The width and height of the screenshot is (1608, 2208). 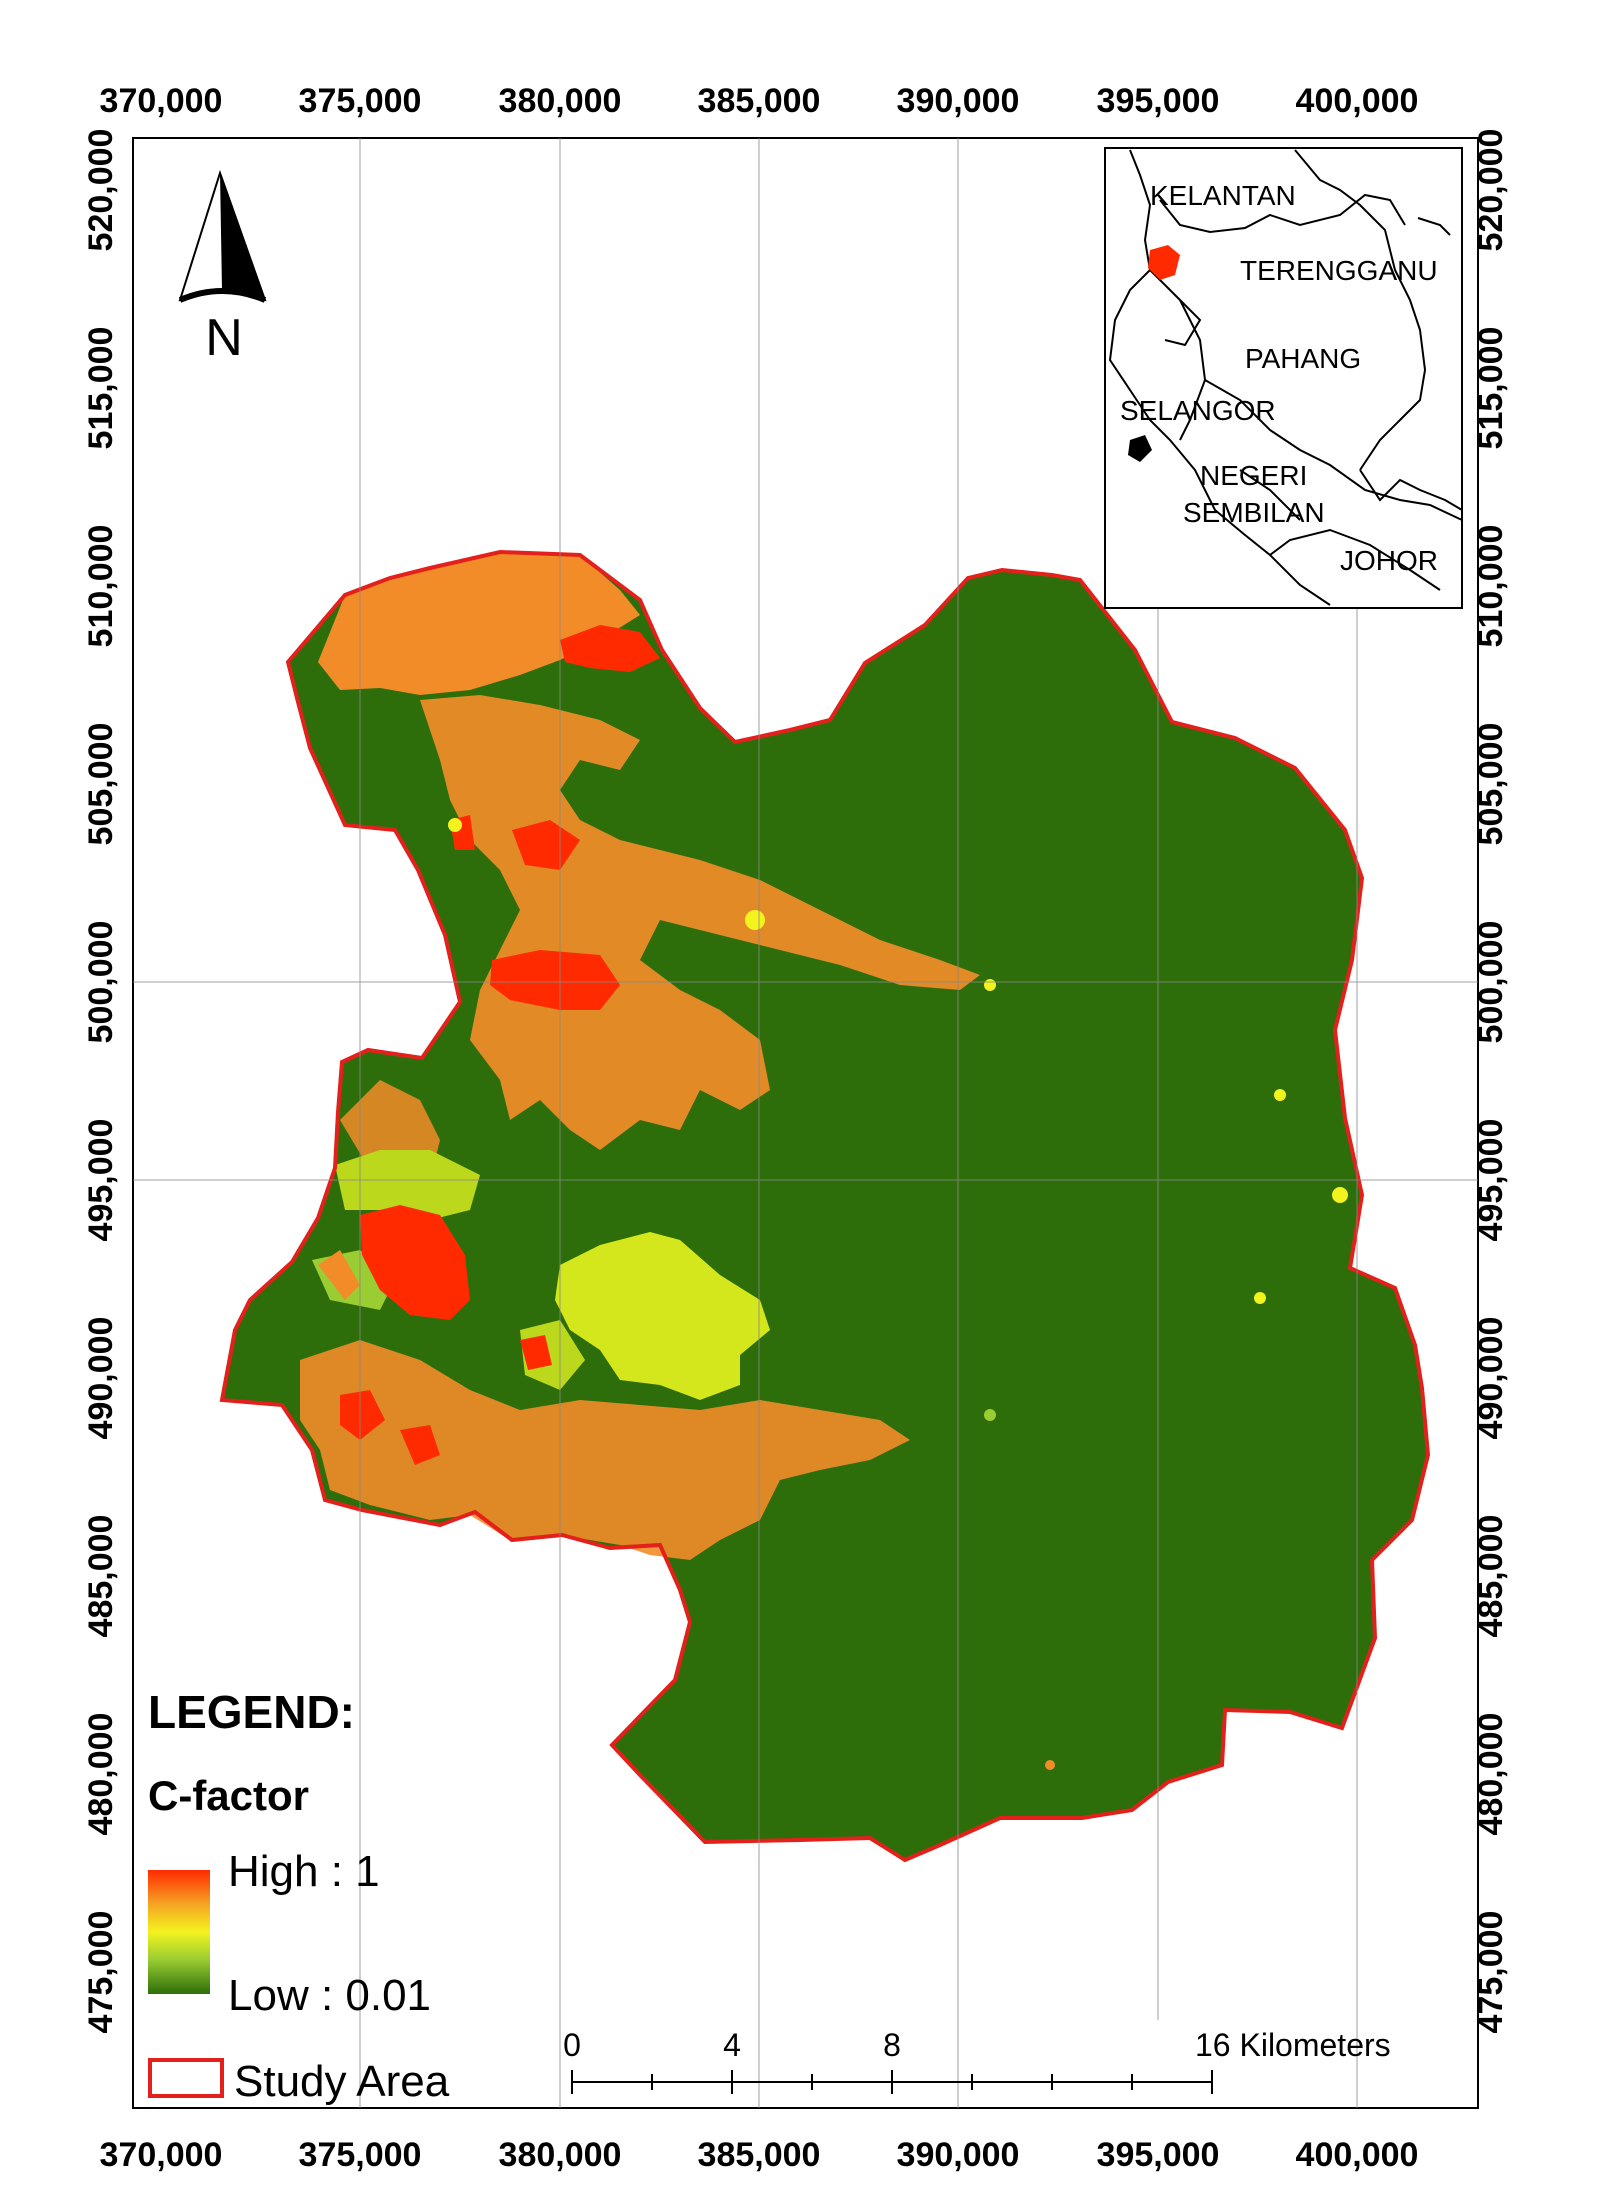 What do you see at coordinates (342, 2081) in the screenshot?
I see `legend-study-area-label: Study Area` at bounding box center [342, 2081].